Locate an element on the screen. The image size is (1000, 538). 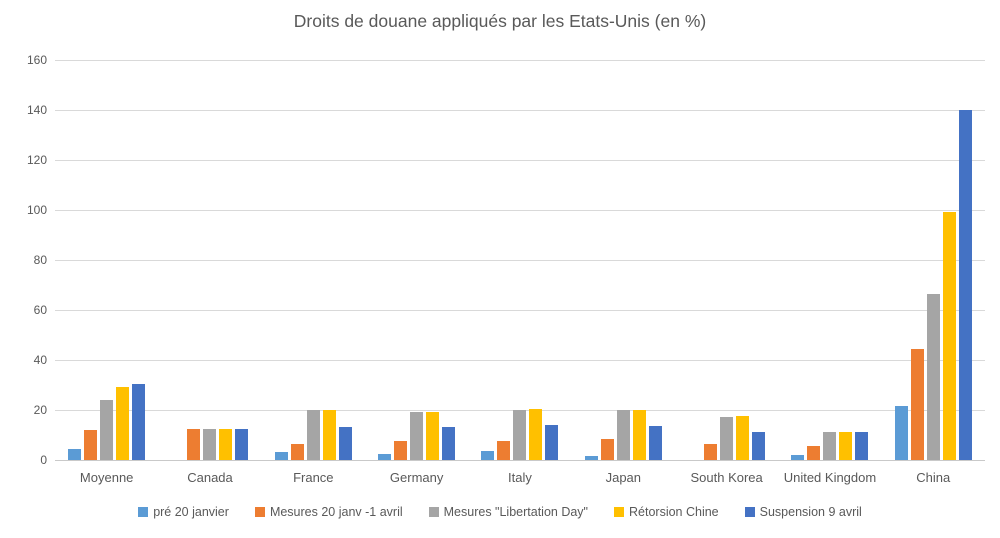
x-tick-label: United Kingdom is located at coordinates (830, 477).